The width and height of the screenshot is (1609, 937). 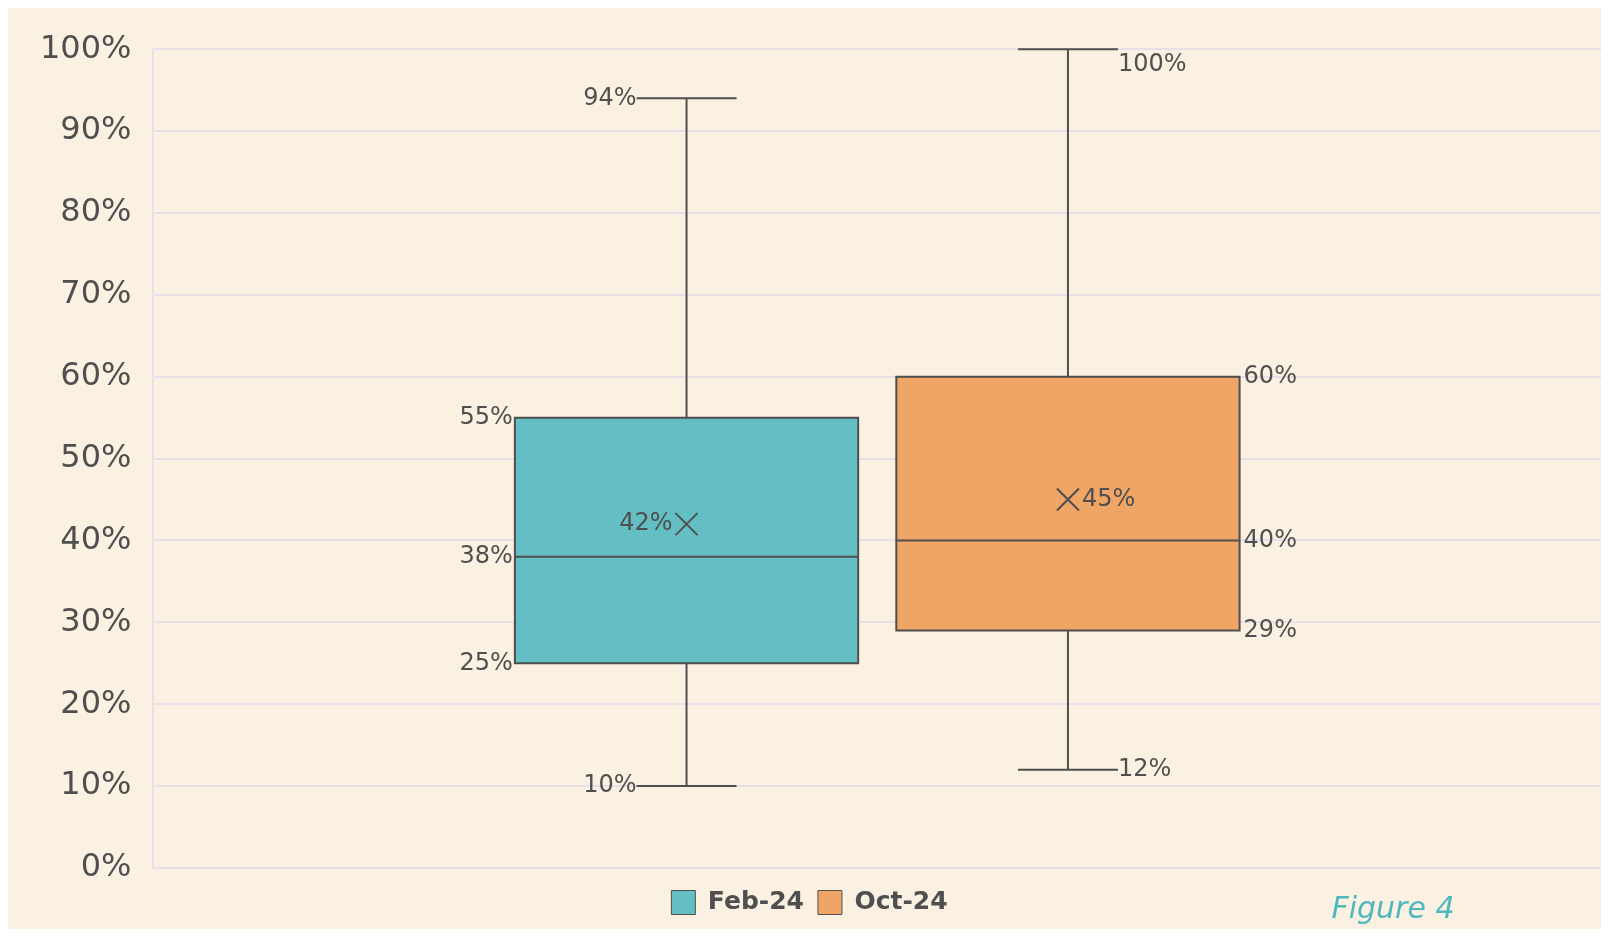 I want to click on annotation: 55%, so click(x=486, y=415).